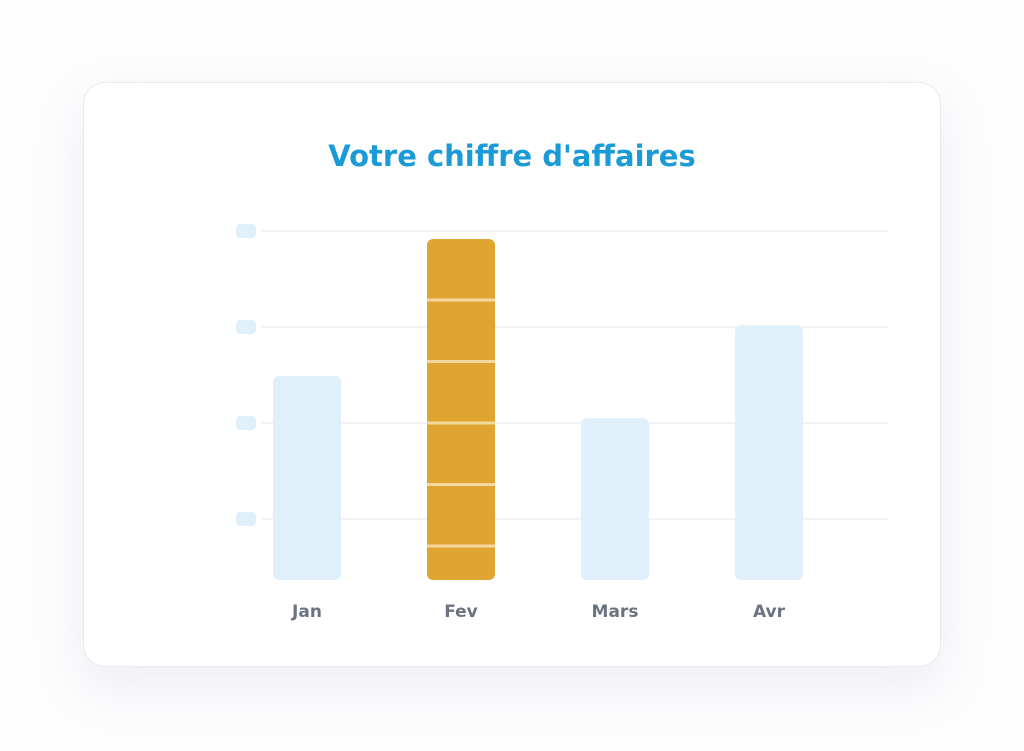 The width and height of the screenshot is (1024, 751). I want to click on x-tick-label: Avr, so click(769, 612).